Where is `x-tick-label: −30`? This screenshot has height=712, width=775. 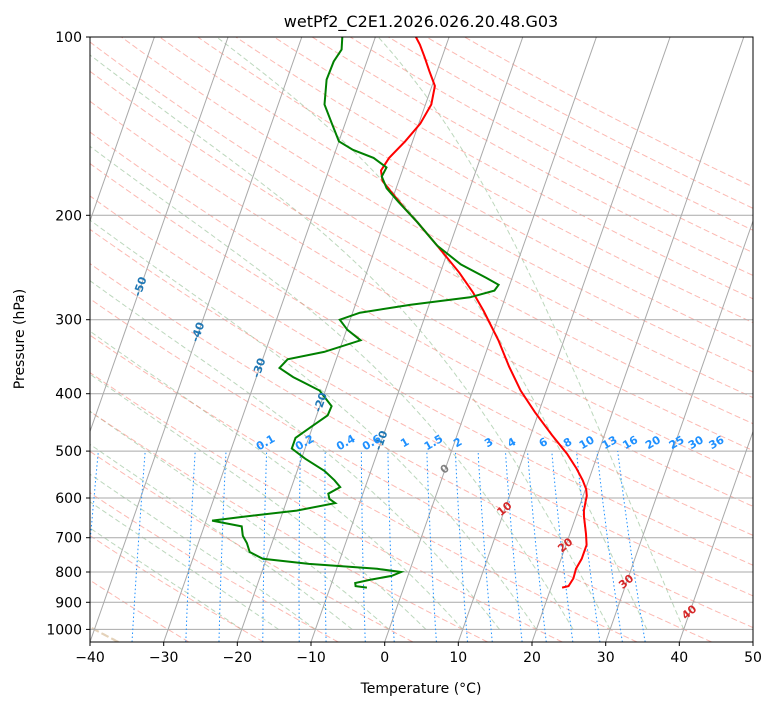 x-tick-label: −30 is located at coordinates (164, 658).